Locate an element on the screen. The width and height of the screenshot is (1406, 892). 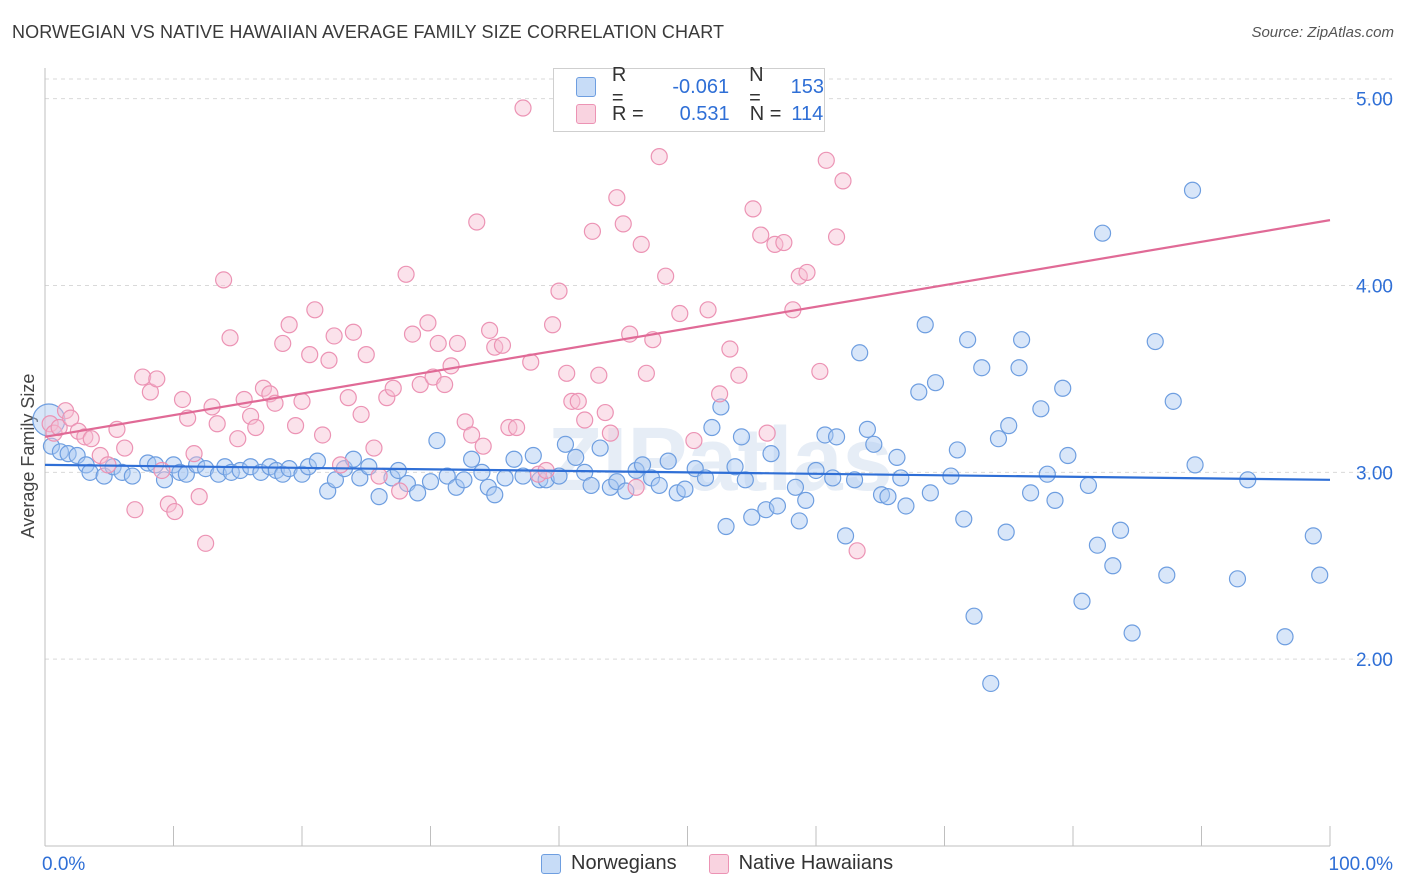
legend-n-value: 153 is located at coordinates (807, 86).